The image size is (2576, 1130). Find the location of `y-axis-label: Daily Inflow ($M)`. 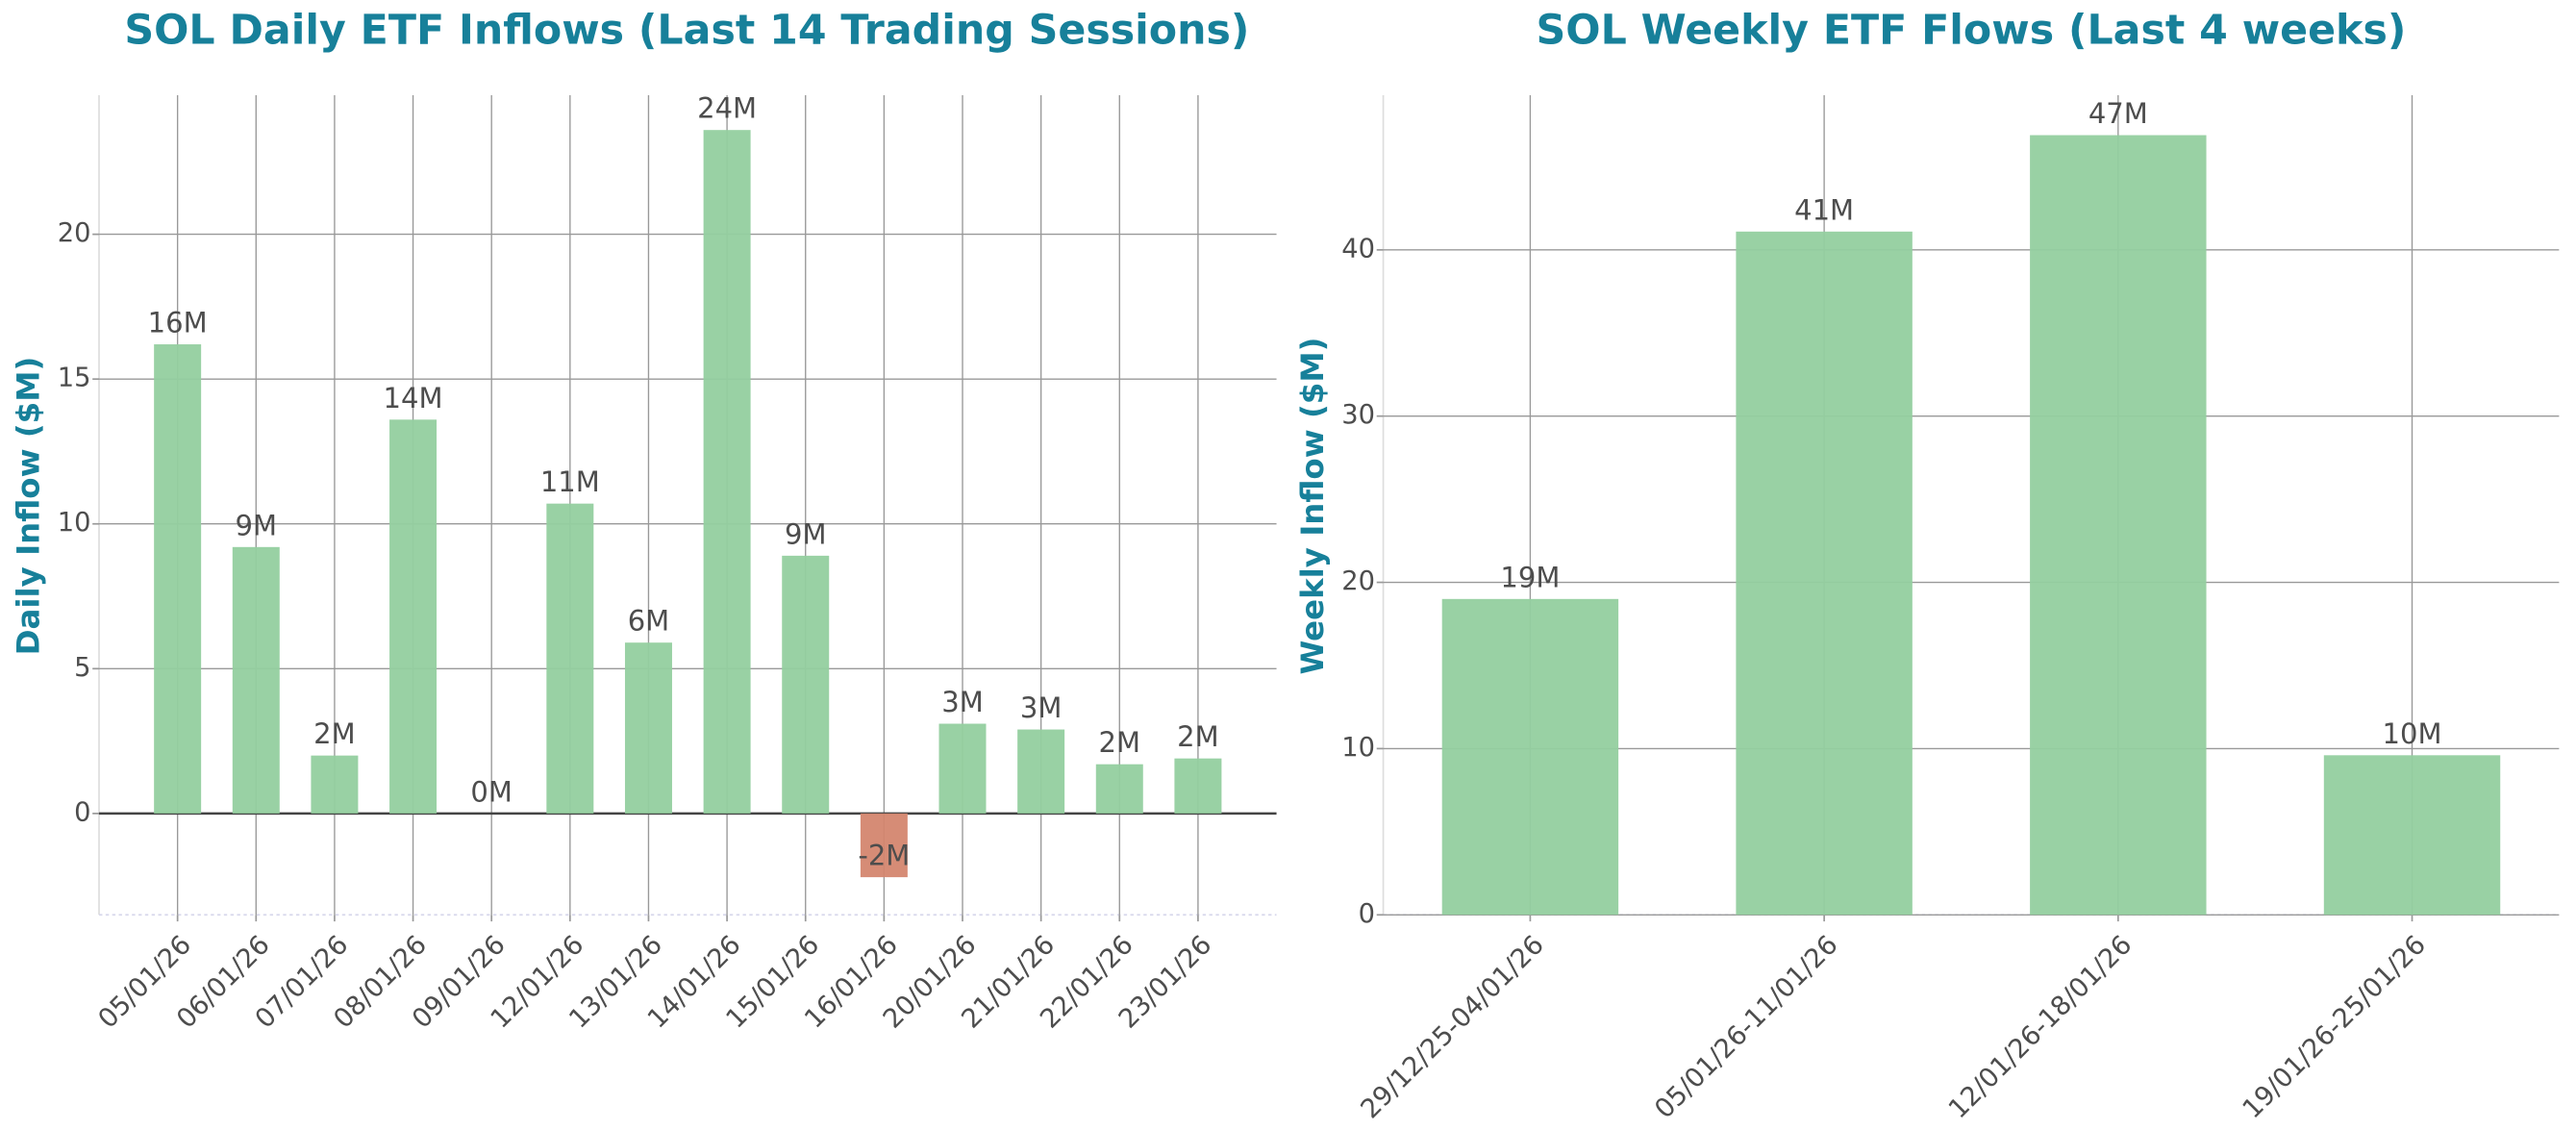

y-axis-label: Daily Inflow ($M) is located at coordinates (28, 506).